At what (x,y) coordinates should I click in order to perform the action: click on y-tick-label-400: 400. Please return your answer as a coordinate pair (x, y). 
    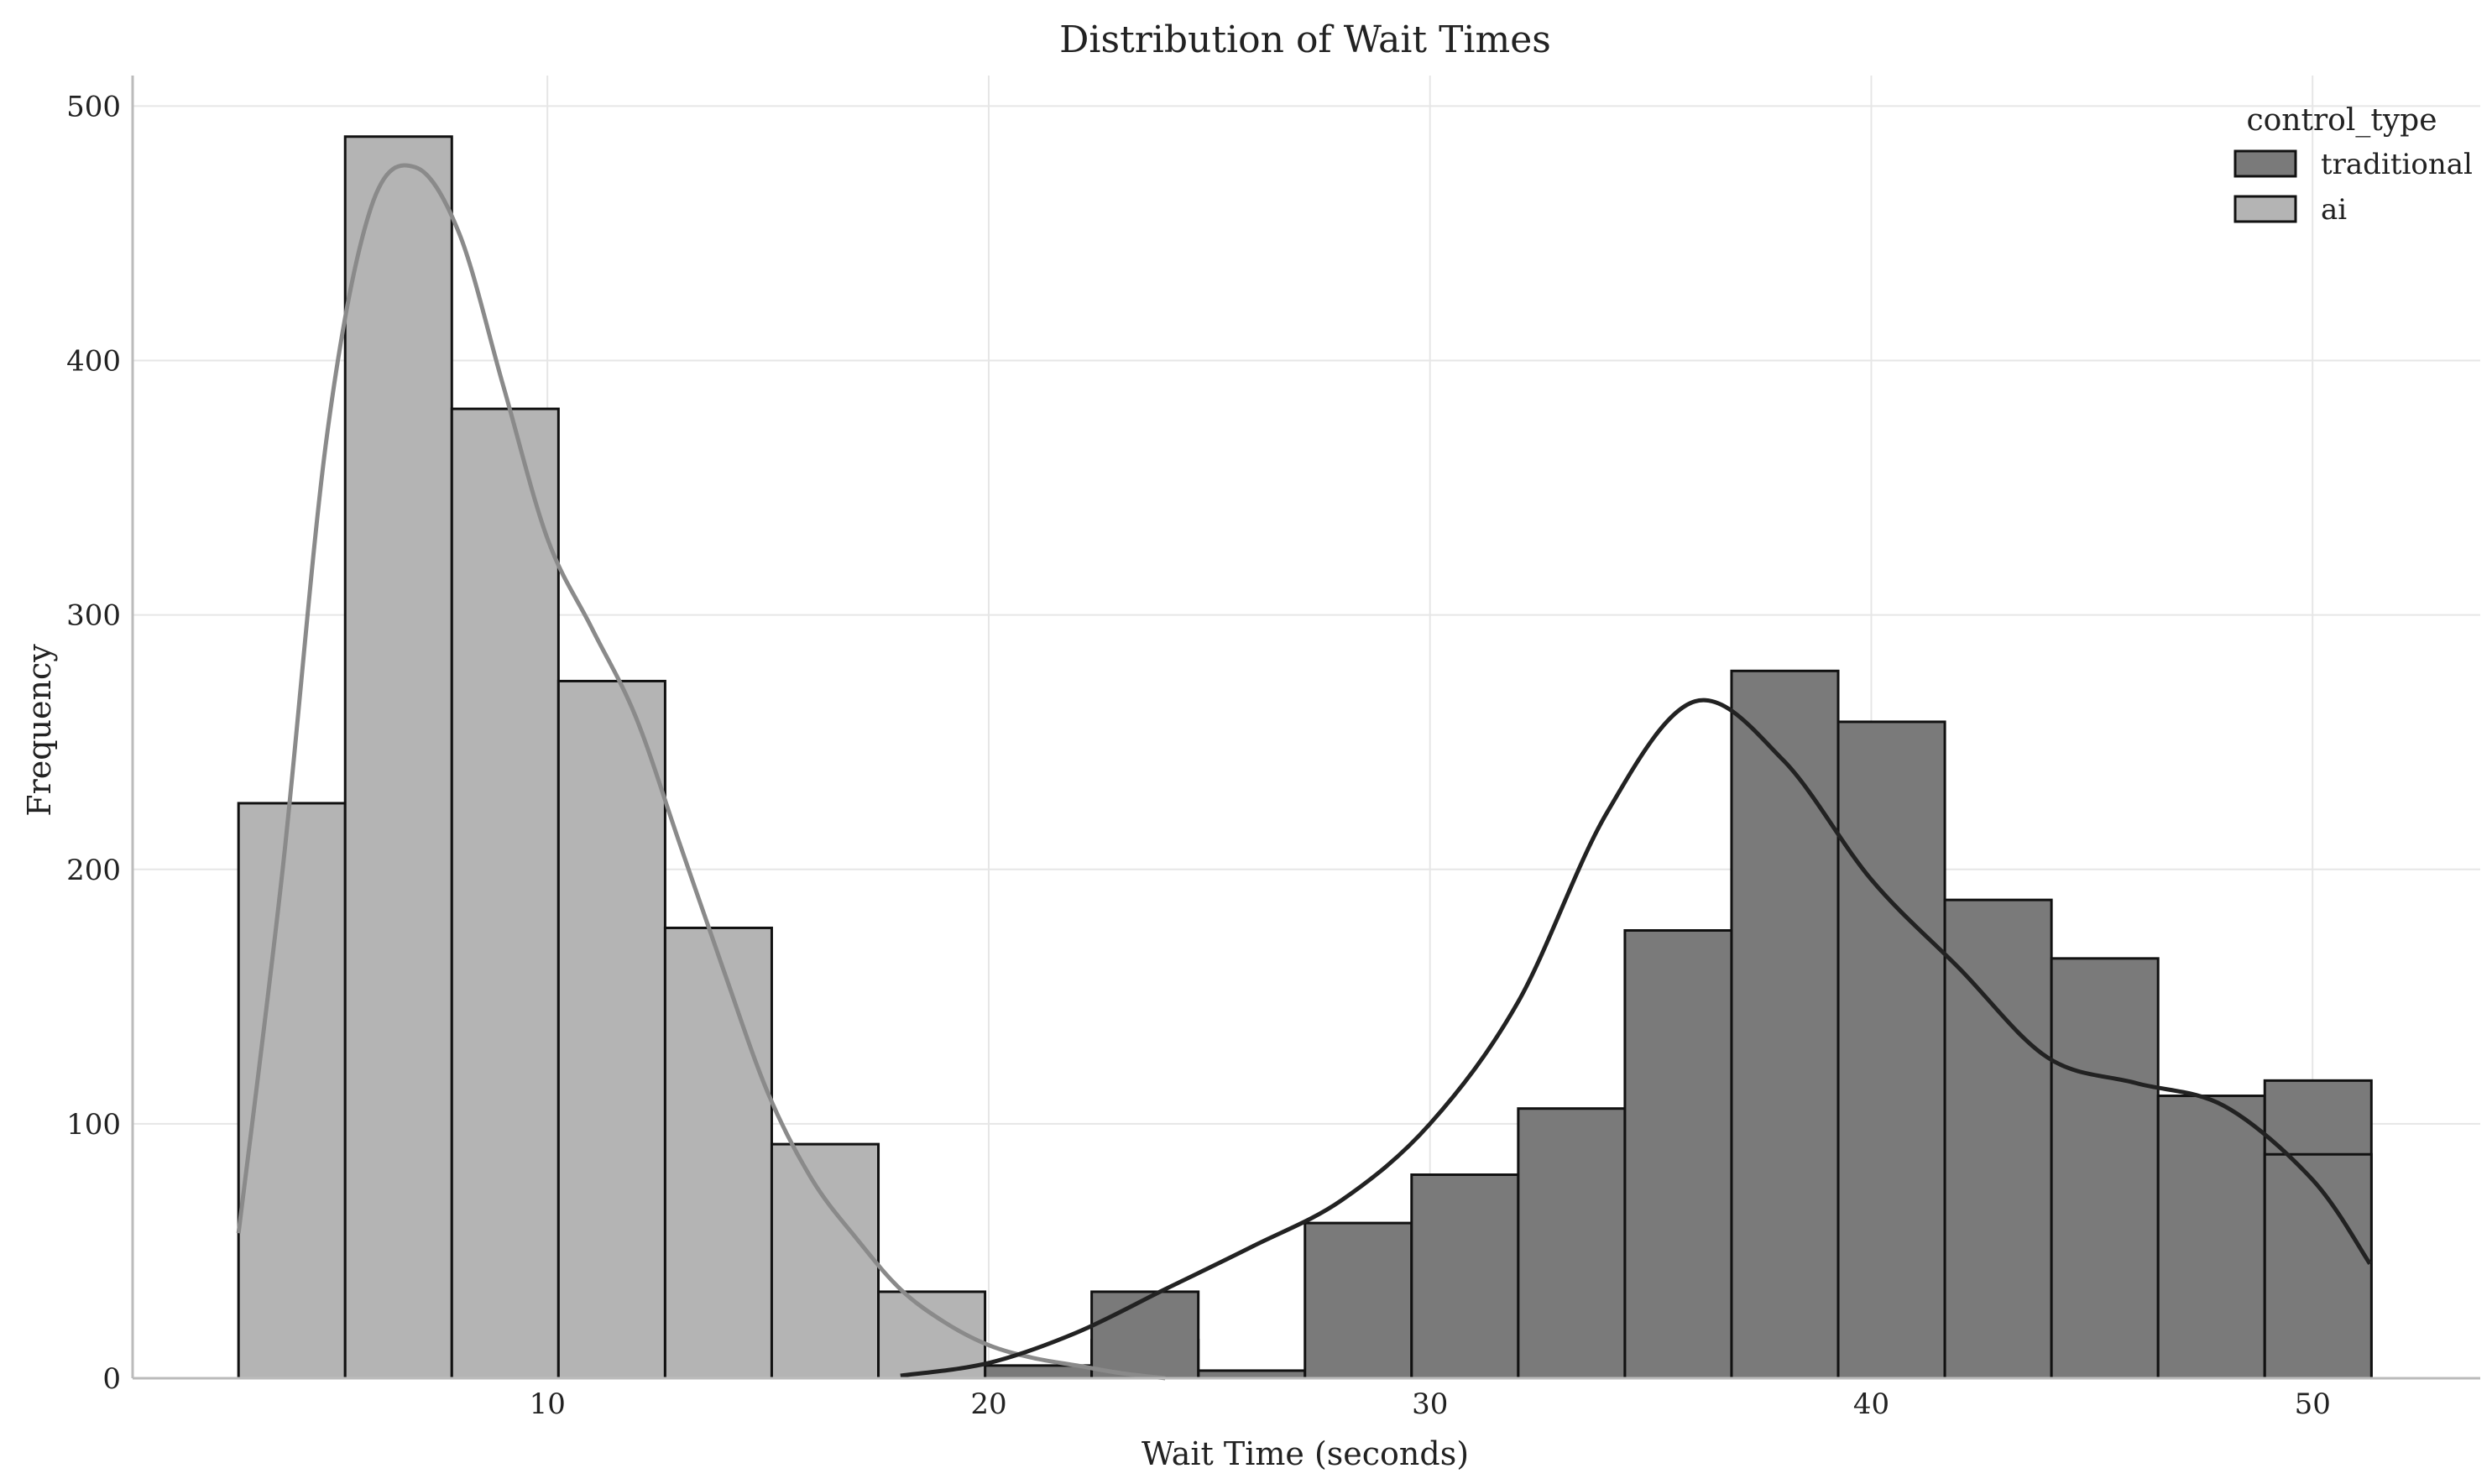
    Looking at the image, I should click on (93, 362).